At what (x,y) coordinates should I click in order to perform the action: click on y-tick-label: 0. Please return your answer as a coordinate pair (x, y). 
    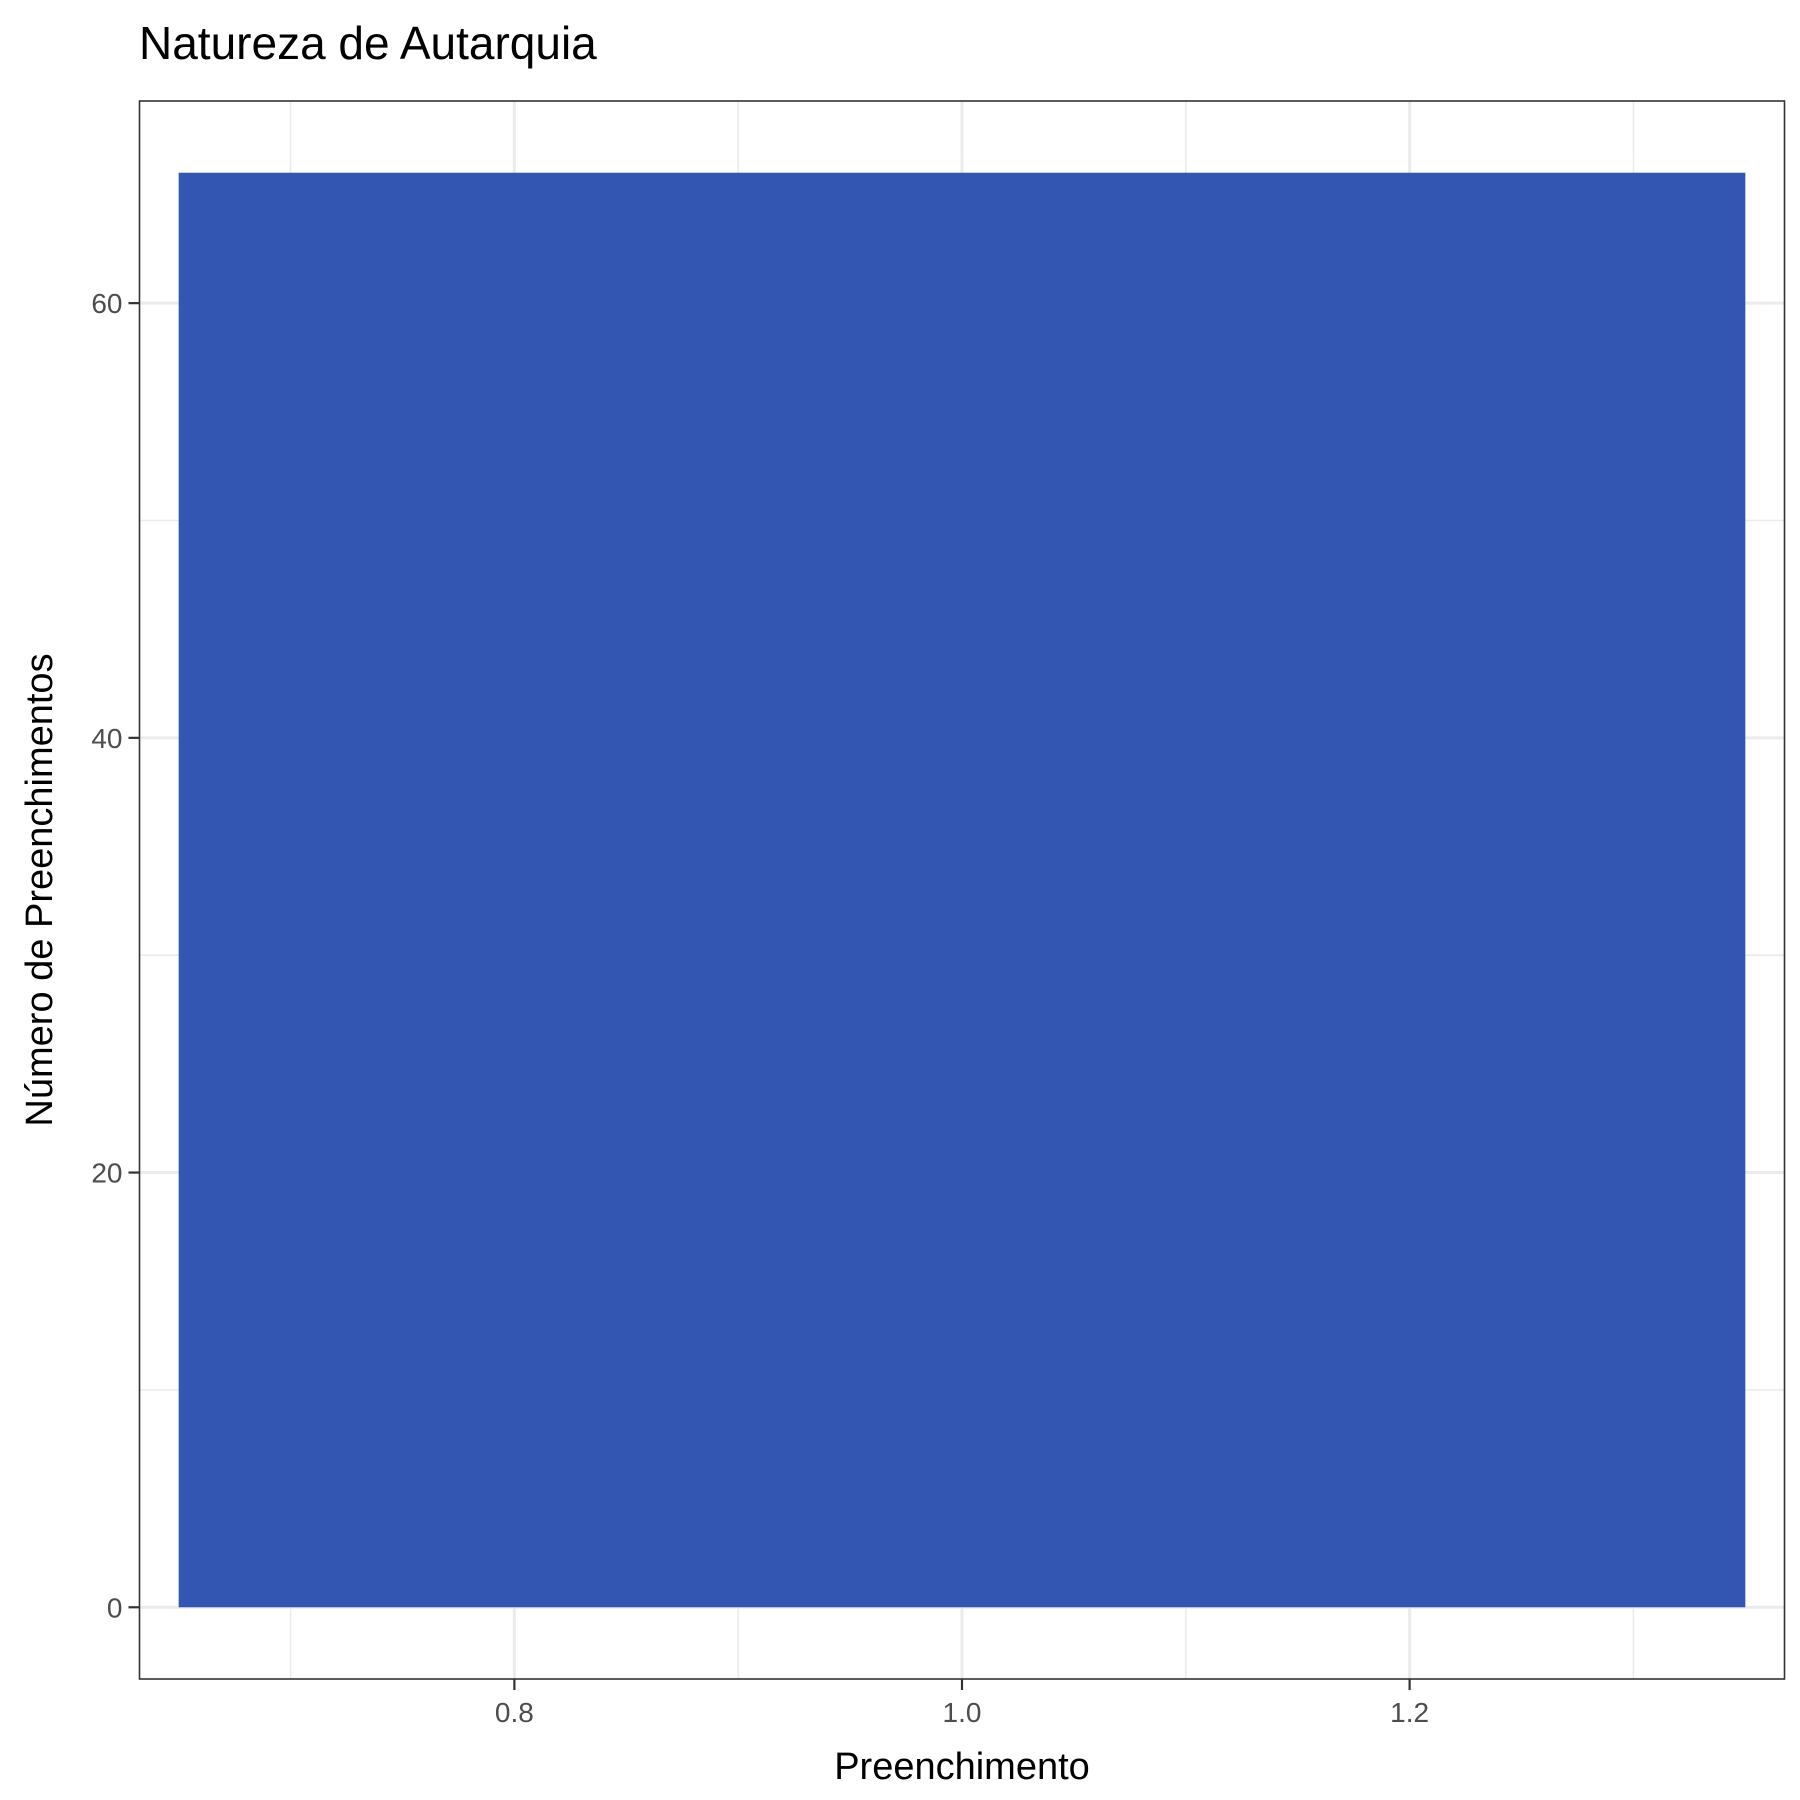
    Looking at the image, I should click on (115, 1607).